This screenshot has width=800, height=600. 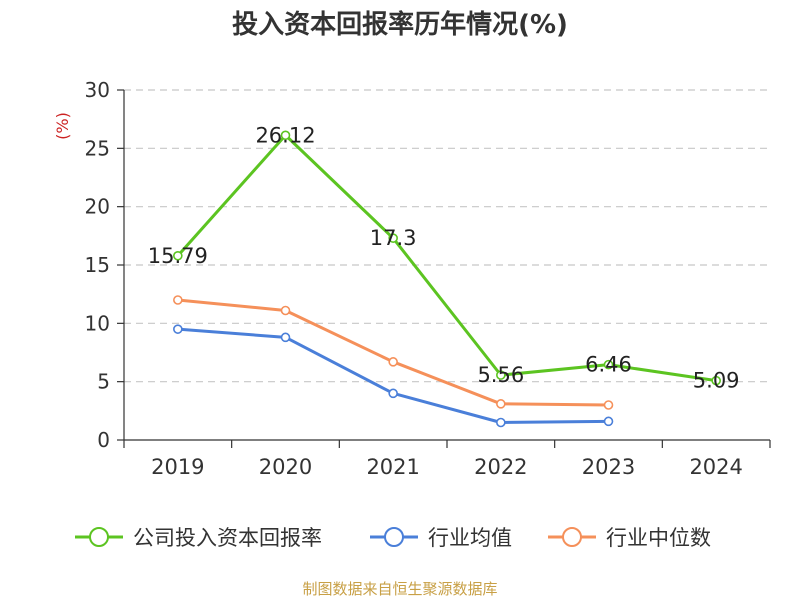 What do you see at coordinates (608, 467) in the screenshot?
I see `x-tick-label: 2023` at bounding box center [608, 467].